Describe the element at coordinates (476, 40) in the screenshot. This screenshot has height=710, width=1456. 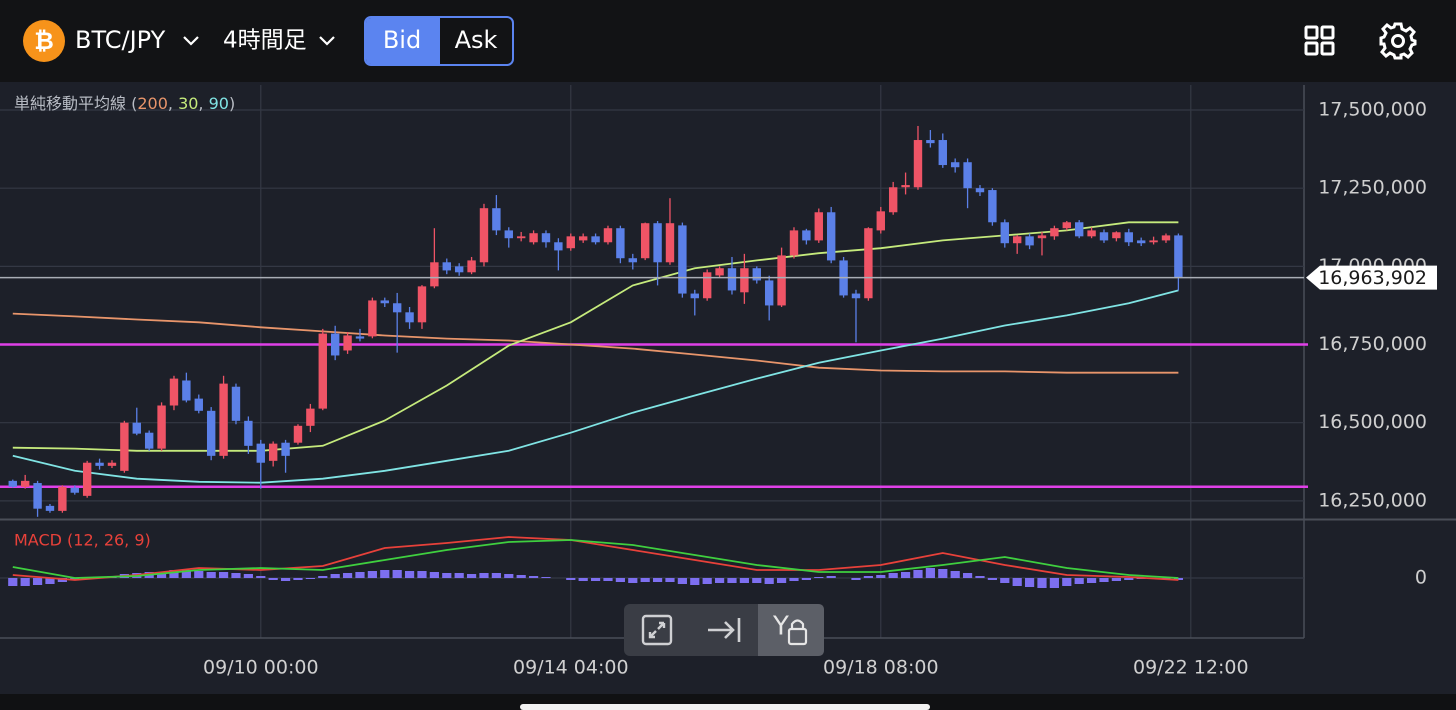
I see `ask-label: Ask` at that location.